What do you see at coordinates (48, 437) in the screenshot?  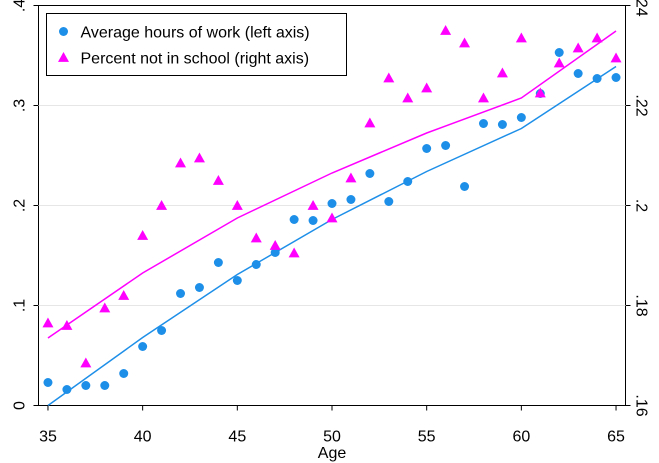 I see `x-tick-label: 35` at bounding box center [48, 437].